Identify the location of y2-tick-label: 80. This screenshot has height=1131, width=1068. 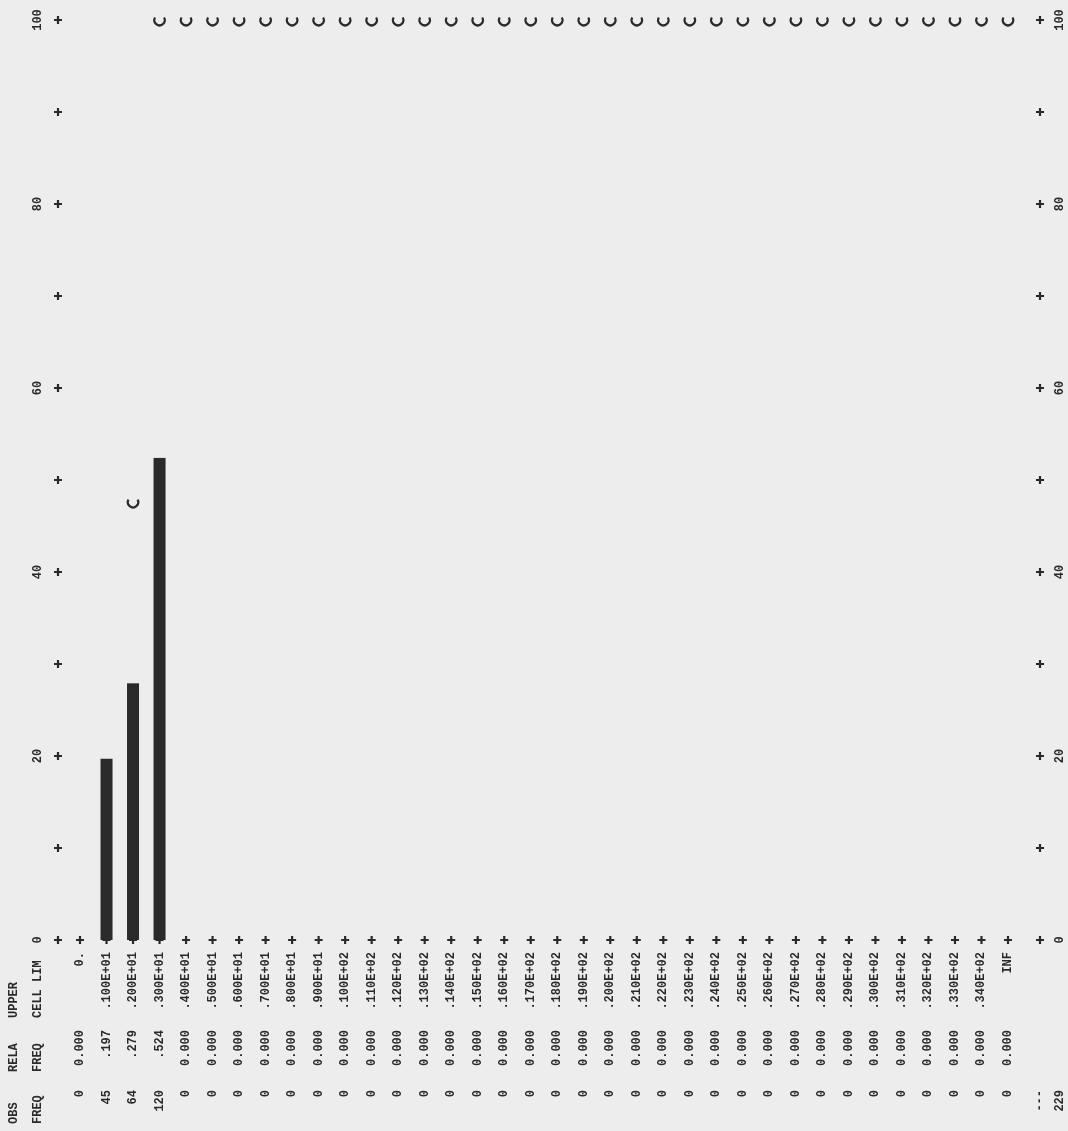
(1060, 204).